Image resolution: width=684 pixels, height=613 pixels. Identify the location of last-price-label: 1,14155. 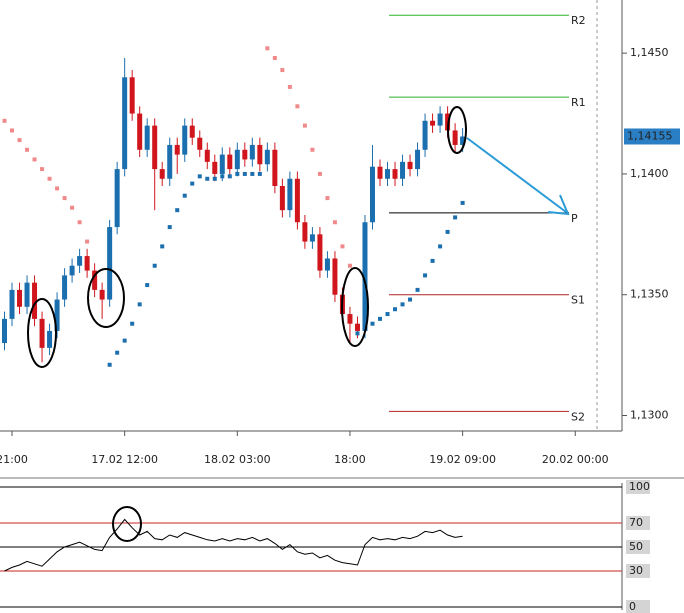
(650, 135).